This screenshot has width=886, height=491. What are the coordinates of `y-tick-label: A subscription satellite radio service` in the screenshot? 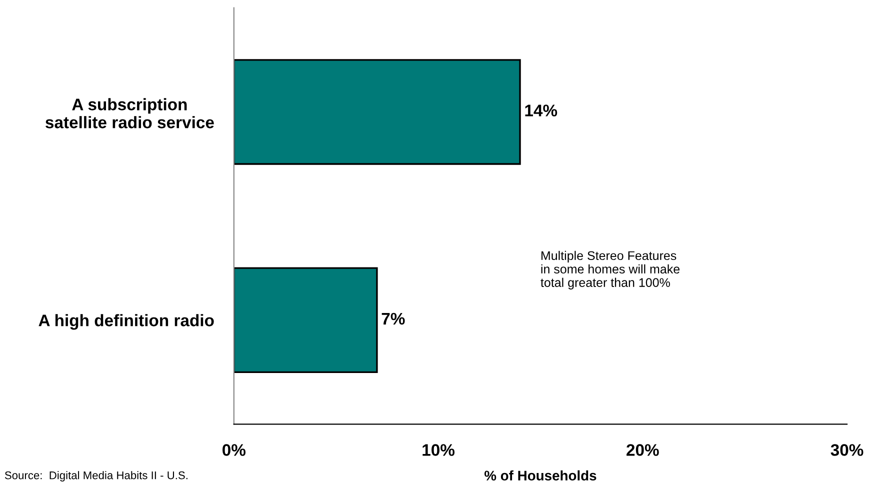 It's located at (130, 113).